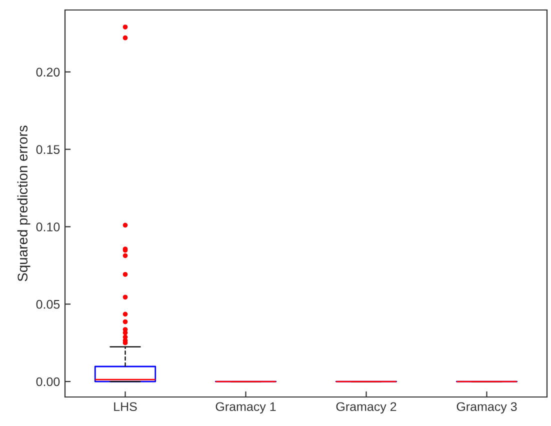  I want to click on x-tick-label: LHS, so click(125, 407).